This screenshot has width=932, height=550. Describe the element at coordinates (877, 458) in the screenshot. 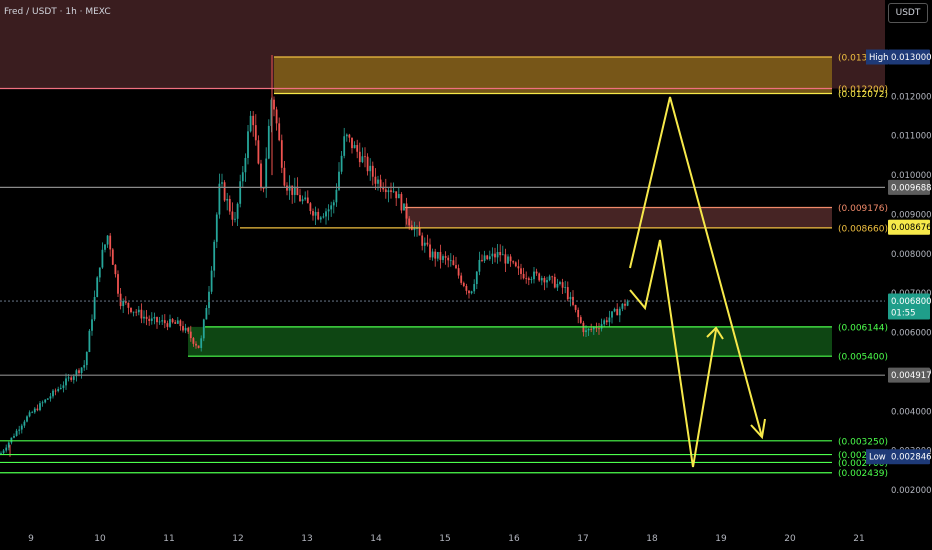

I see `price-tag-badge-label: Low` at that location.